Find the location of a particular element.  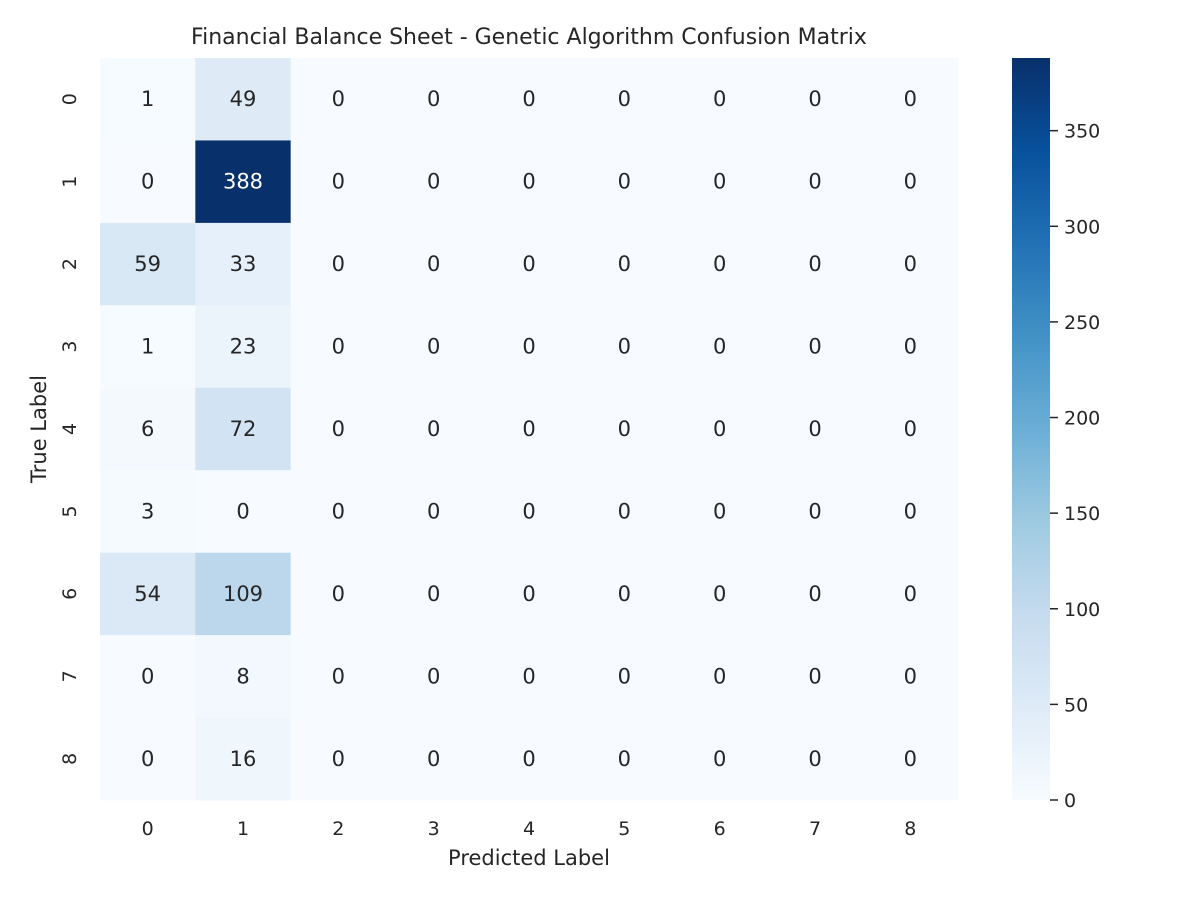

heatmap-cell-r5-c4 is located at coordinates (529, 512).